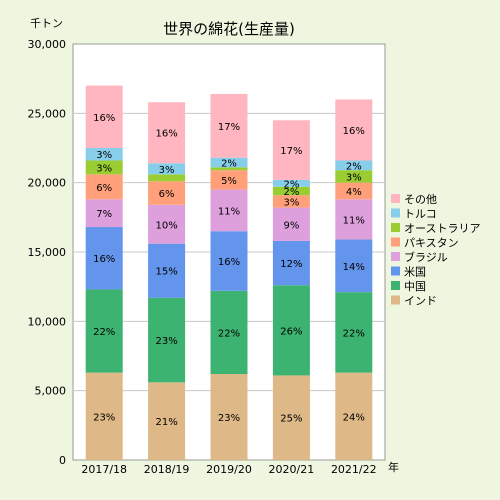 This screenshot has height=500, width=500. I want to click on data-label: 21%, so click(166, 422).